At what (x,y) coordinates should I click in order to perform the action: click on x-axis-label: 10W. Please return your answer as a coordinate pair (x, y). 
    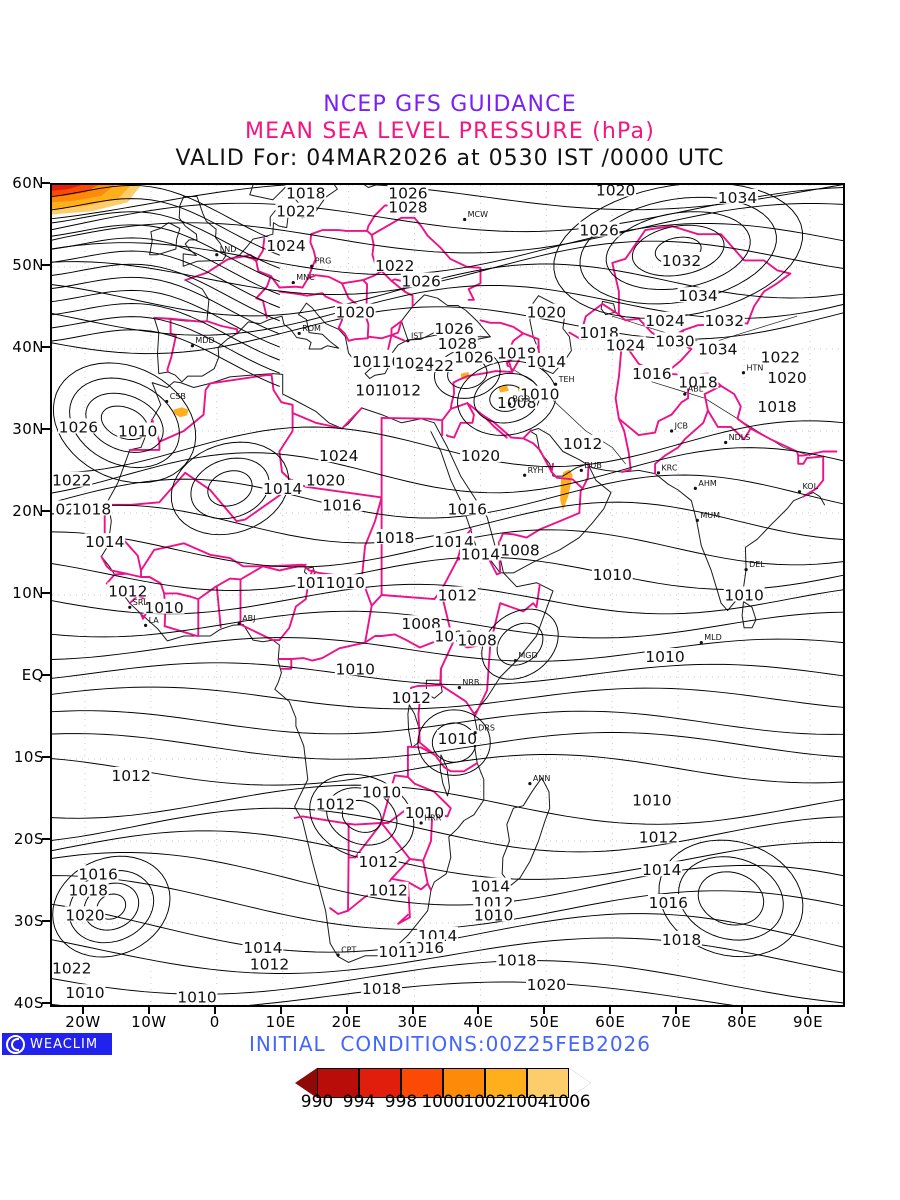
    Looking at the image, I should click on (149, 1022).